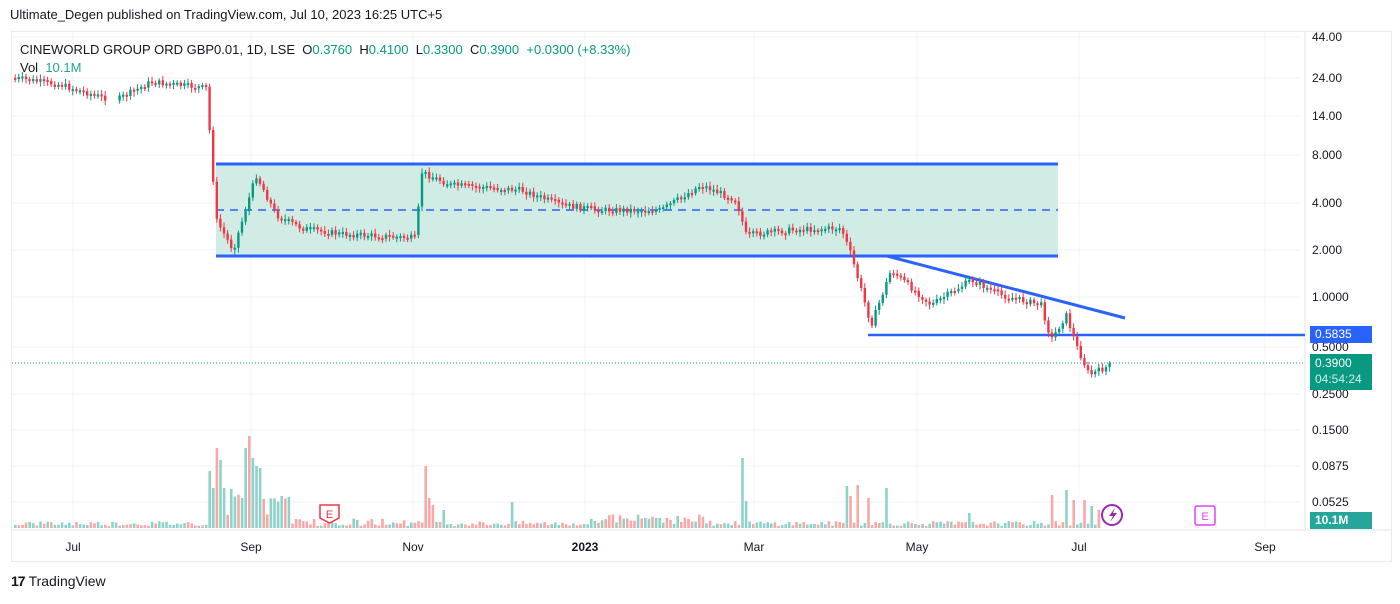 The image size is (1400, 604). What do you see at coordinates (18, 581) in the screenshot?
I see `tradingview-logo-icon: 17` at bounding box center [18, 581].